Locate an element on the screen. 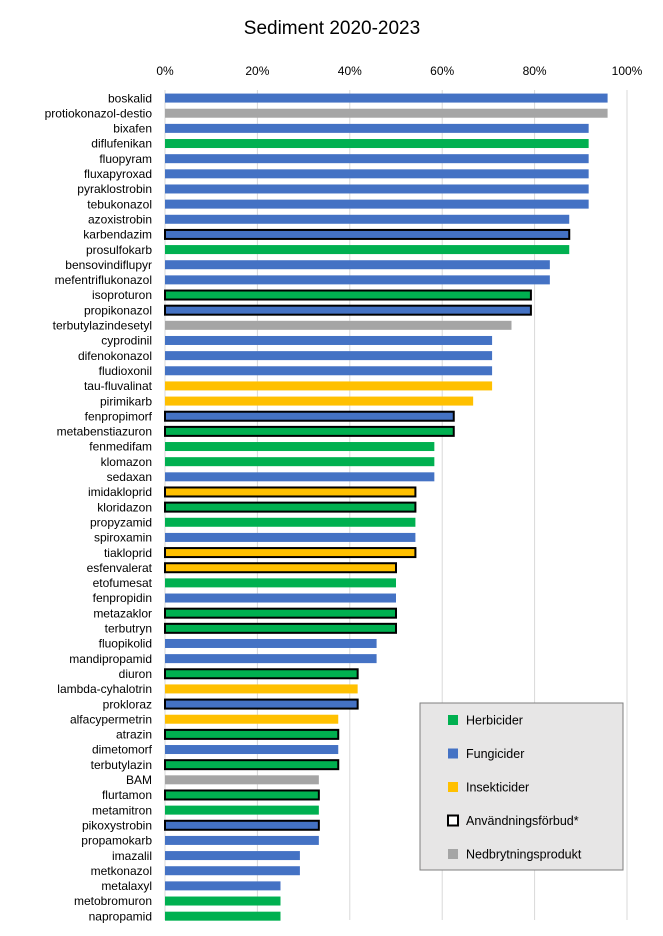 The width and height of the screenshot is (663, 936). bar-mandipropamid is located at coordinates (271, 659).